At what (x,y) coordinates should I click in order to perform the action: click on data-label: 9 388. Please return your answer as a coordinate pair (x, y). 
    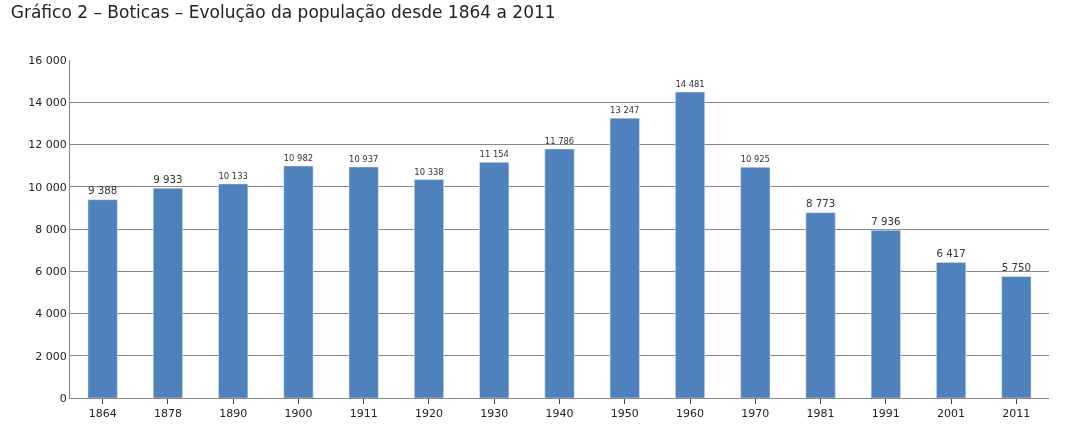
    Looking at the image, I should click on (102, 190).